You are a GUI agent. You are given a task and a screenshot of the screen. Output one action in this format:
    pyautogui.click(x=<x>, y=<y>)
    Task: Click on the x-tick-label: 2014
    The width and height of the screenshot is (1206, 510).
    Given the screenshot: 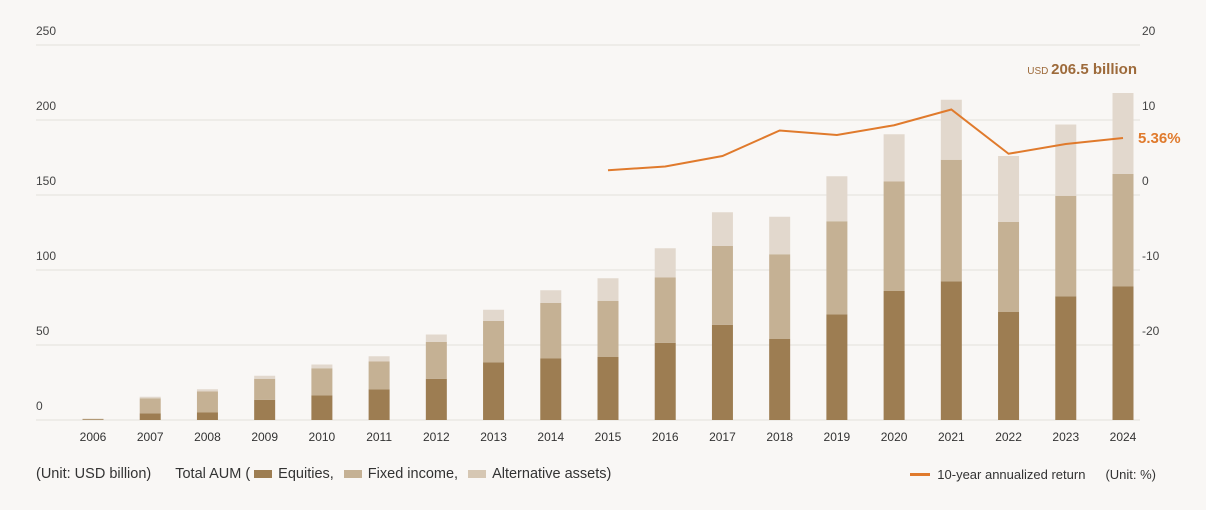 What is the action you would take?
    pyautogui.click(x=550, y=437)
    